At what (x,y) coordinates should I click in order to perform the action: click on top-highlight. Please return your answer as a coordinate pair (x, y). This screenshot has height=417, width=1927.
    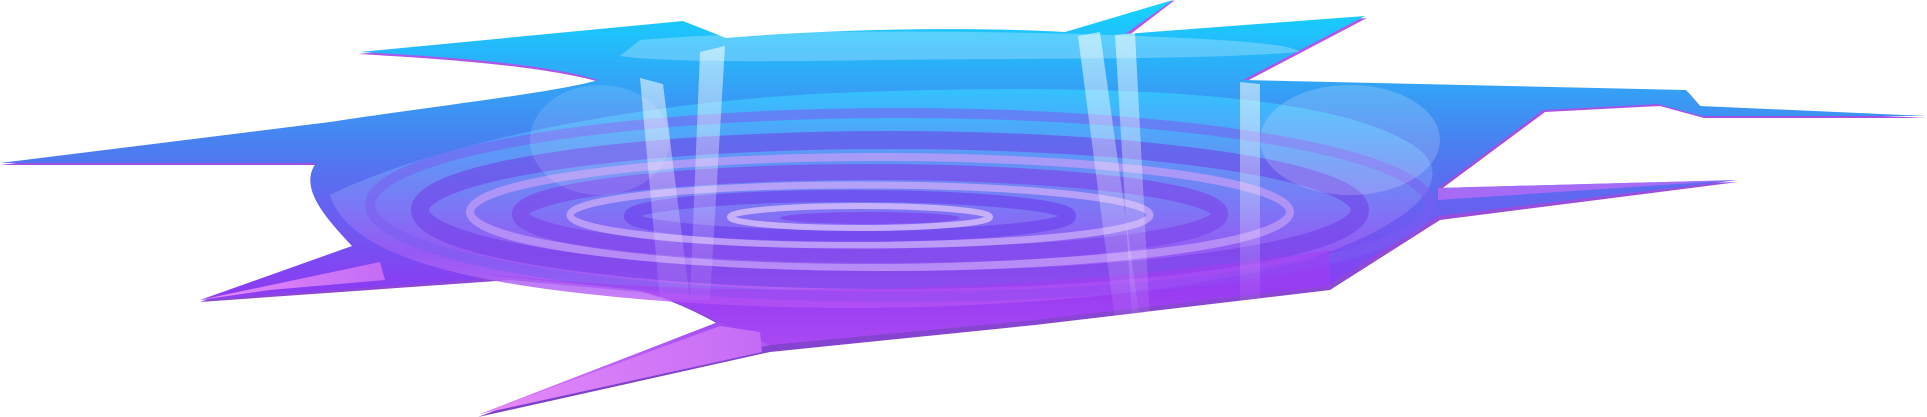
    Looking at the image, I should click on (960, 46).